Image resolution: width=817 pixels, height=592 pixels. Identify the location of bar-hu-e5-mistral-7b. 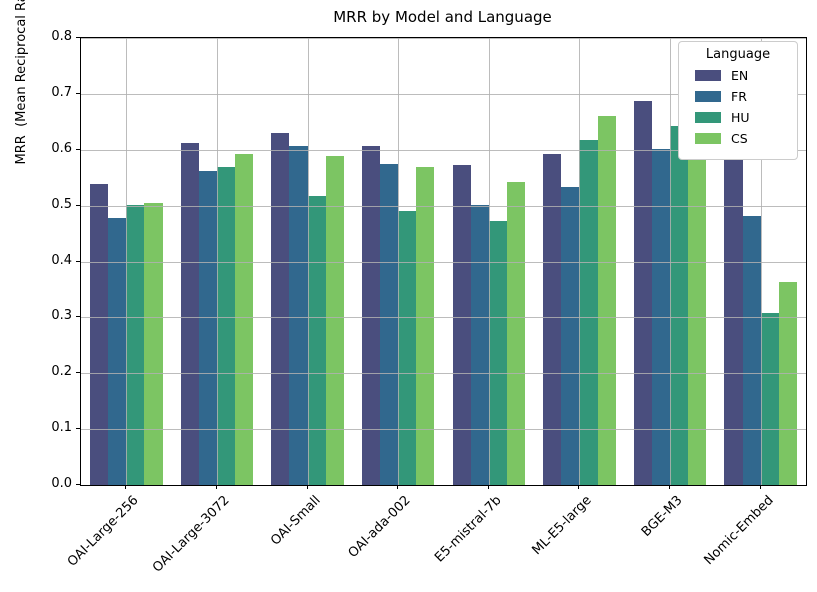
(497, 353).